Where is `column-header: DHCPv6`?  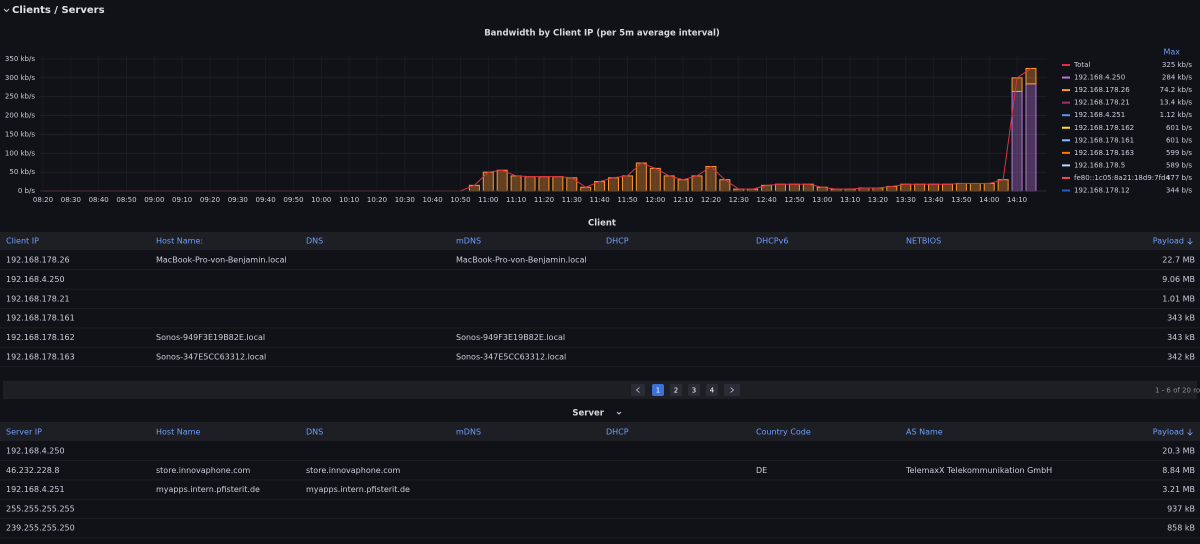 column-header: DHCPv6 is located at coordinates (772, 241).